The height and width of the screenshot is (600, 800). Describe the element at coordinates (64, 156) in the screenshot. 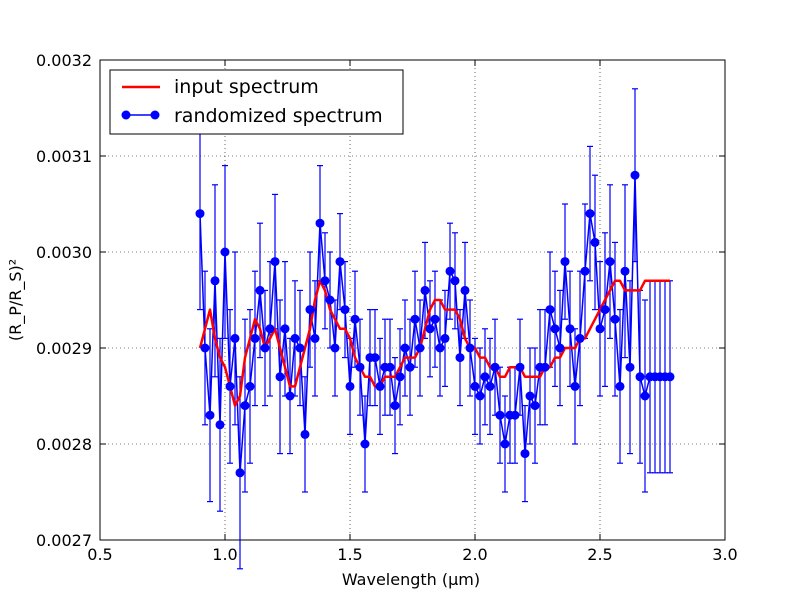

I see `y-tick-label: 0.0031` at that location.